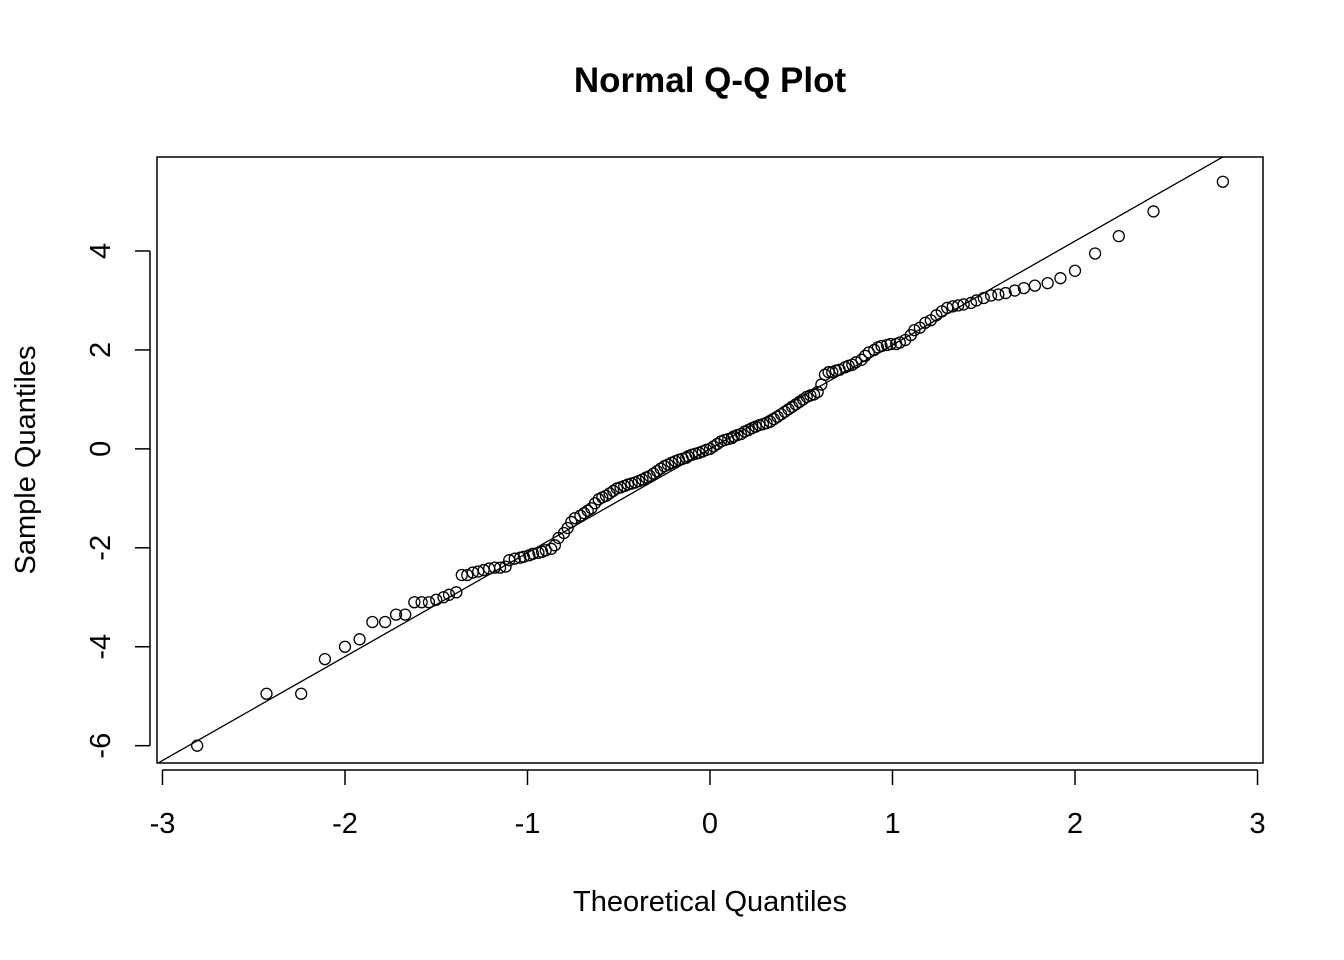 This screenshot has width=1344, height=960. What do you see at coordinates (101, 647) in the screenshot?
I see `y-tick-label: -4` at bounding box center [101, 647].